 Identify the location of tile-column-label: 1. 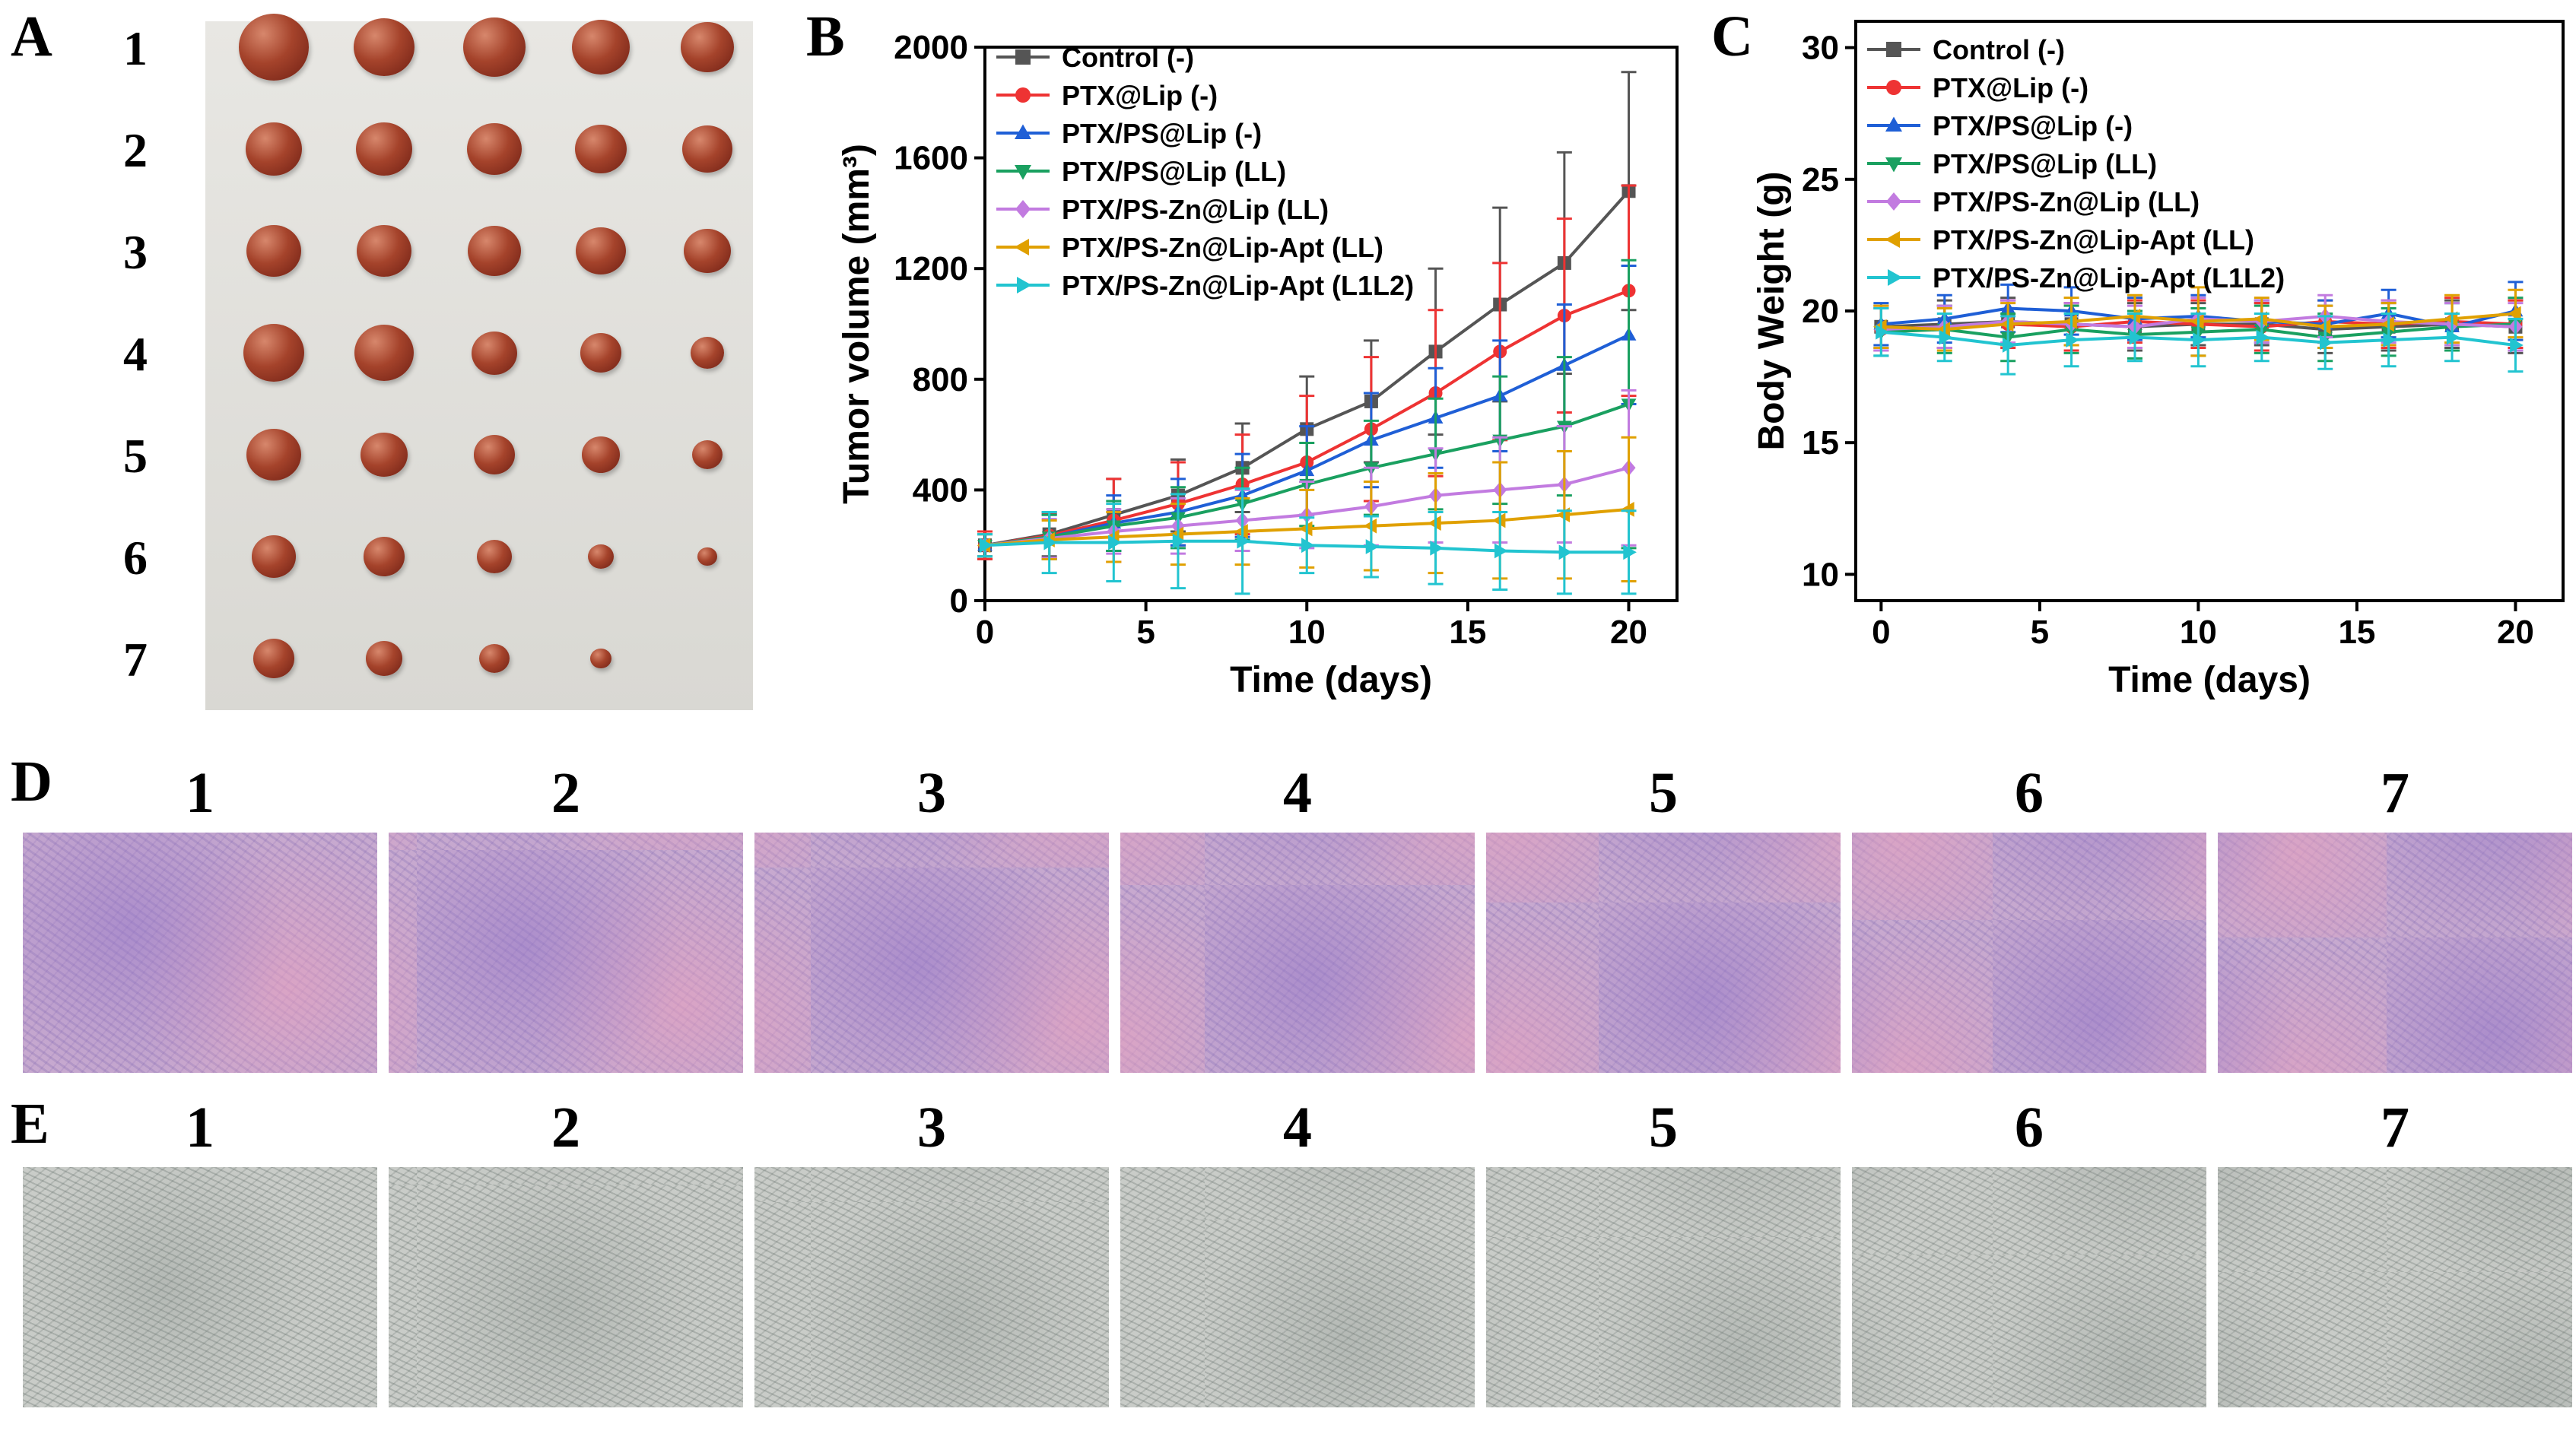
(200, 793).